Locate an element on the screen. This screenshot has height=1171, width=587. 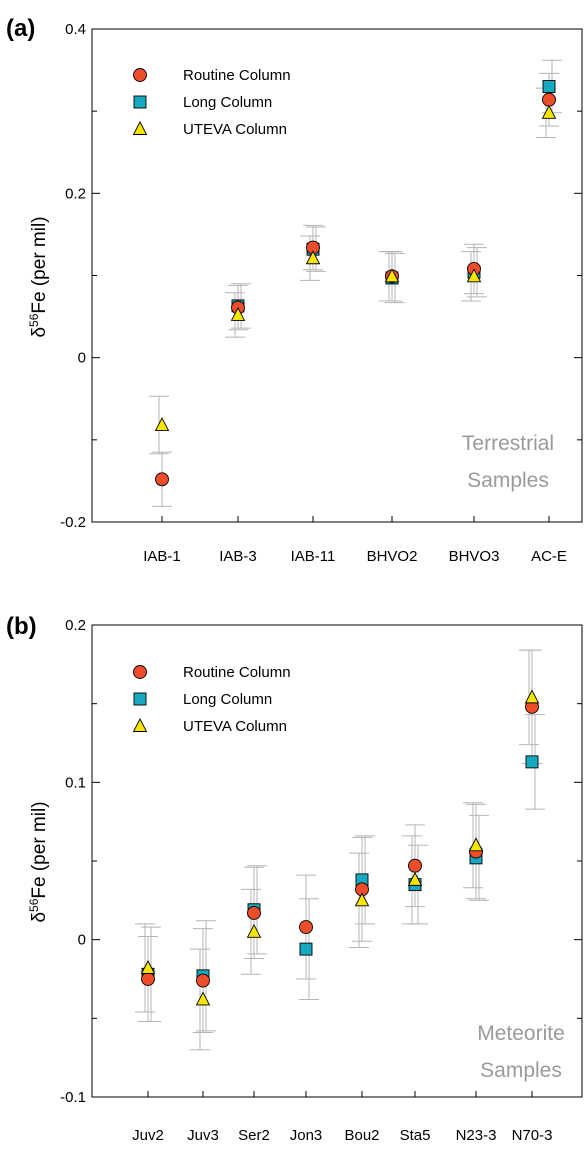
panel-a-x-tick-label: AC-E is located at coordinates (549, 556).